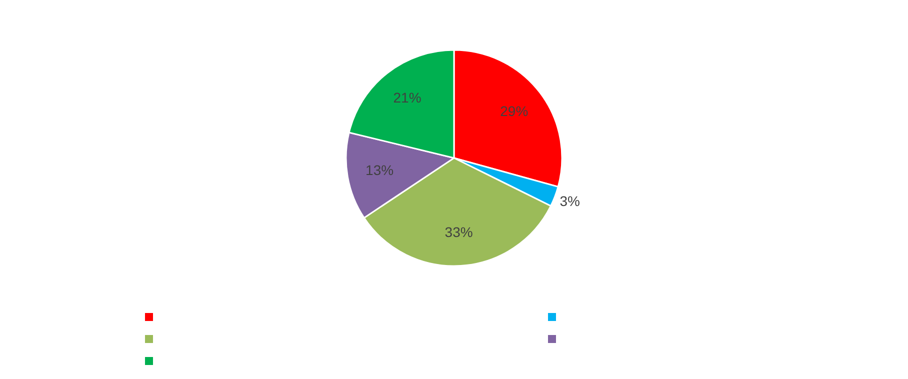 This screenshot has width=908, height=379. Describe the element at coordinates (407, 97) in the screenshot. I see `data-label: 21%` at that location.